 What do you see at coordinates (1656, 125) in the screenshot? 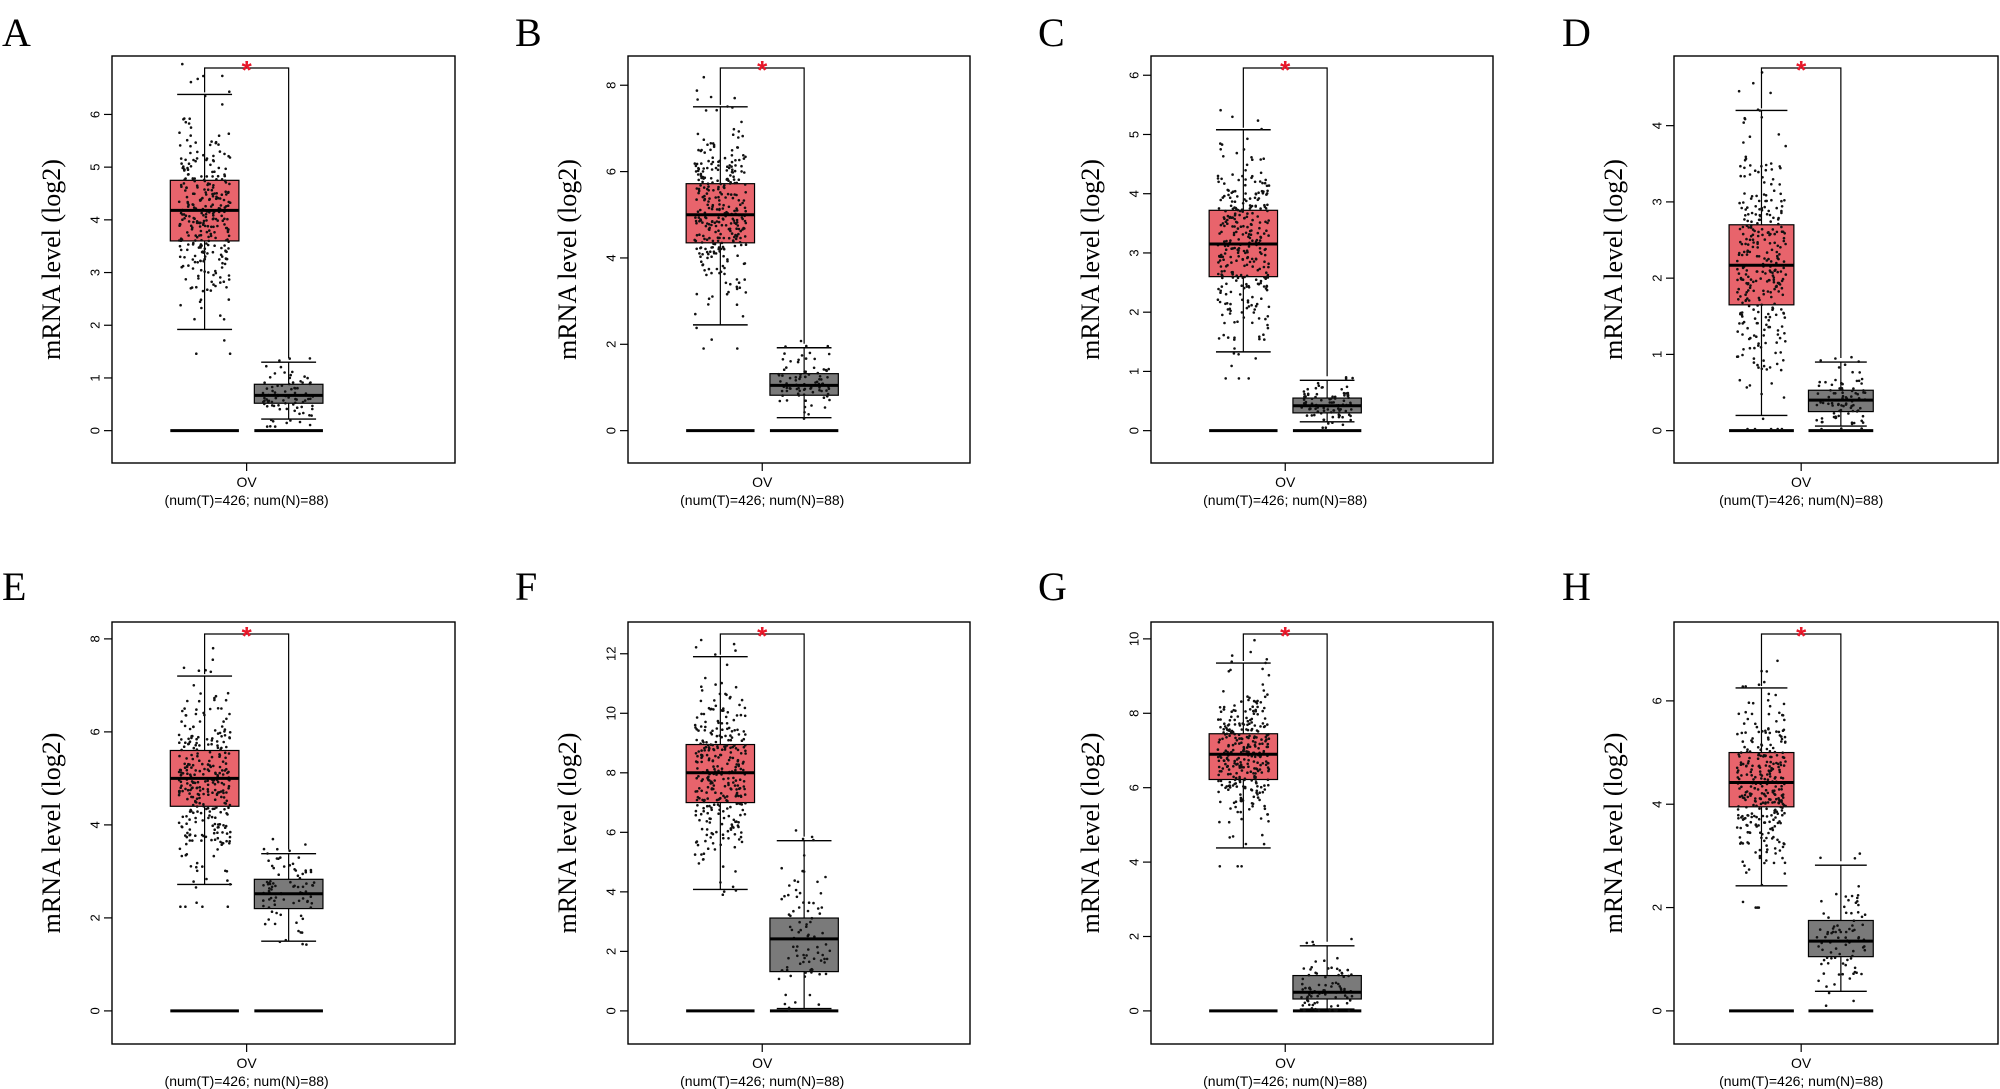
I see `y-tick-label: 4` at bounding box center [1656, 125].